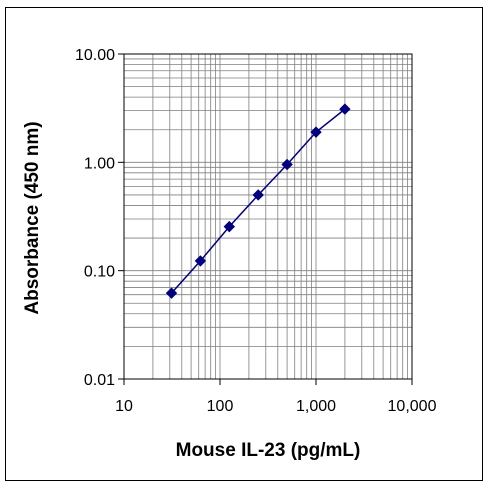 The image size is (493, 497). What do you see at coordinates (276, 397) in the screenshot?
I see `x-tick-labels: 10 100 1,000 10,000` at bounding box center [276, 397].